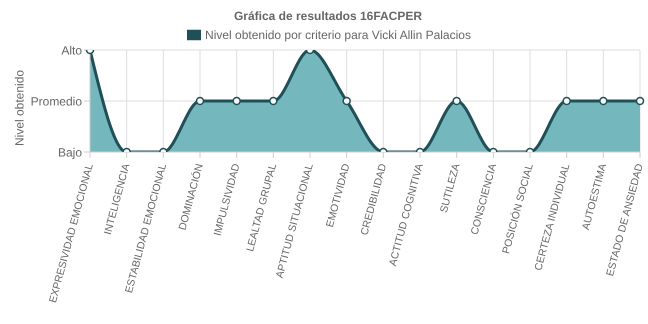 Image resolution: width=648 pixels, height=324 pixels. I want to click on legend-label: Nivel obtenido por criterio para Vicki Allin Palacios, so click(338, 35).